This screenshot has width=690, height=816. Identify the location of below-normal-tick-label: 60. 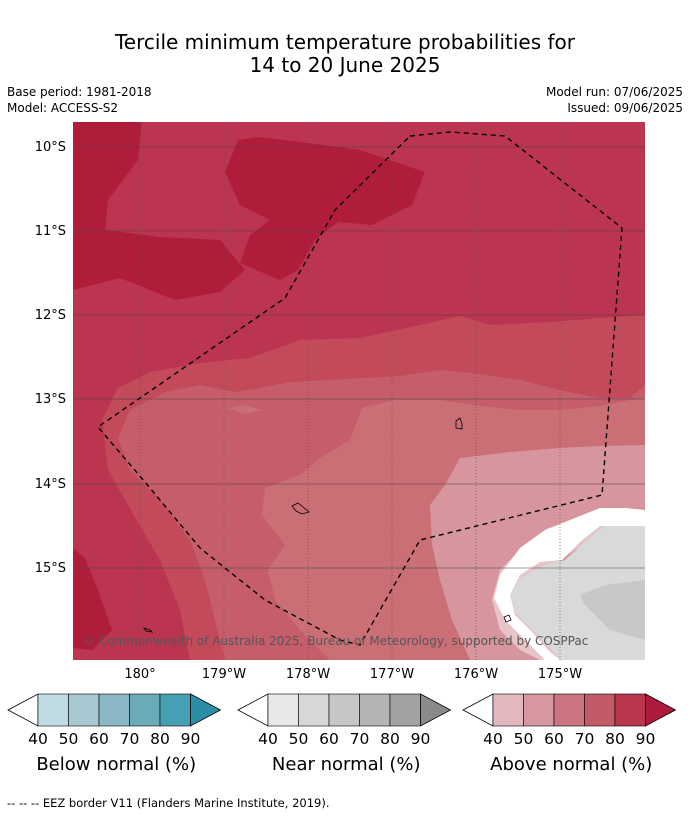
(99, 739).